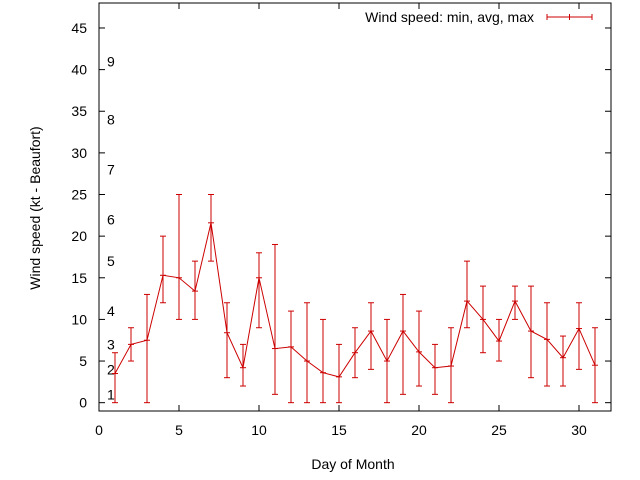 This screenshot has height=480, width=640. What do you see at coordinates (111, 120) in the screenshot?
I see `beaufort-label: 8` at bounding box center [111, 120].